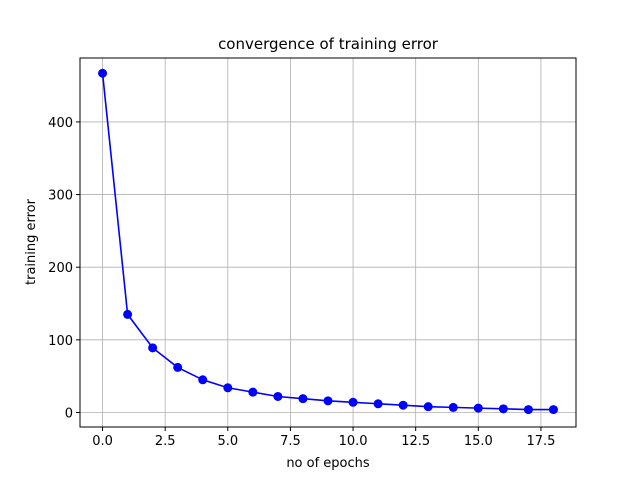 The image size is (640, 480). What do you see at coordinates (323, 438) in the screenshot?
I see `x-axis: 0.0 2.5 5.0 7.5 10.0 12.5 15.0 17.5` at bounding box center [323, 438].